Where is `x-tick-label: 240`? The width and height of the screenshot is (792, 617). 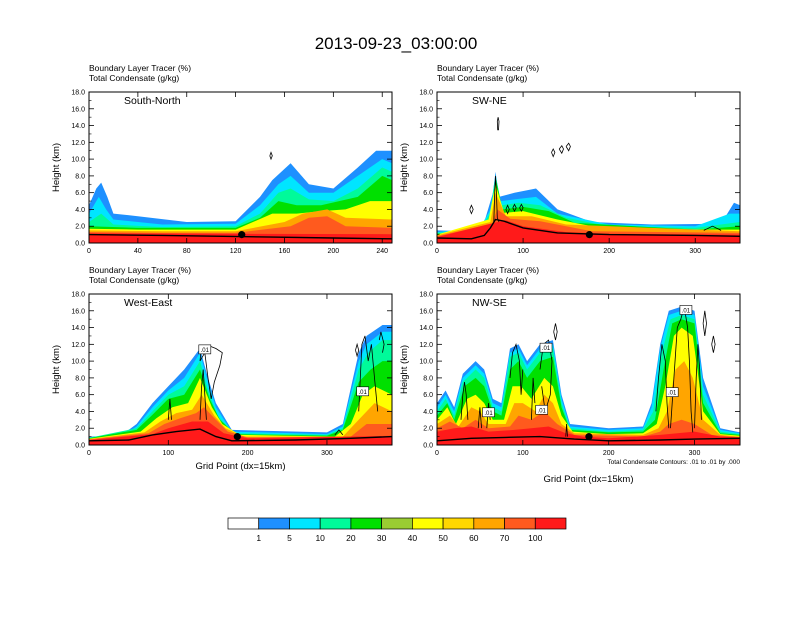
x-tick-label: 240 is located at coordinates (382, 251).